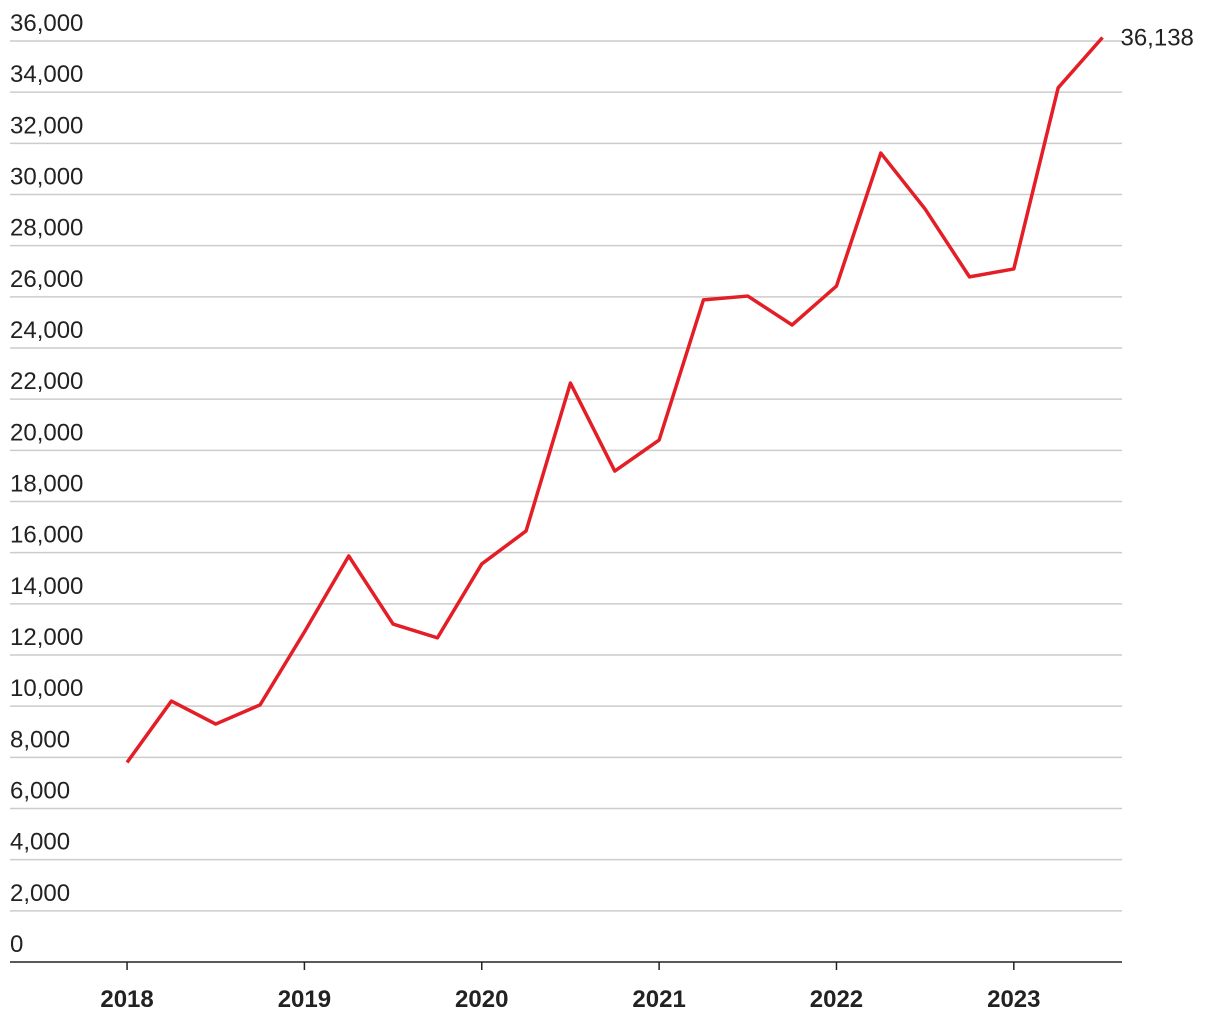  Describe the element at coordinates (1156, 37) in the screenshot. I see `value-label: 36,138` at that location.